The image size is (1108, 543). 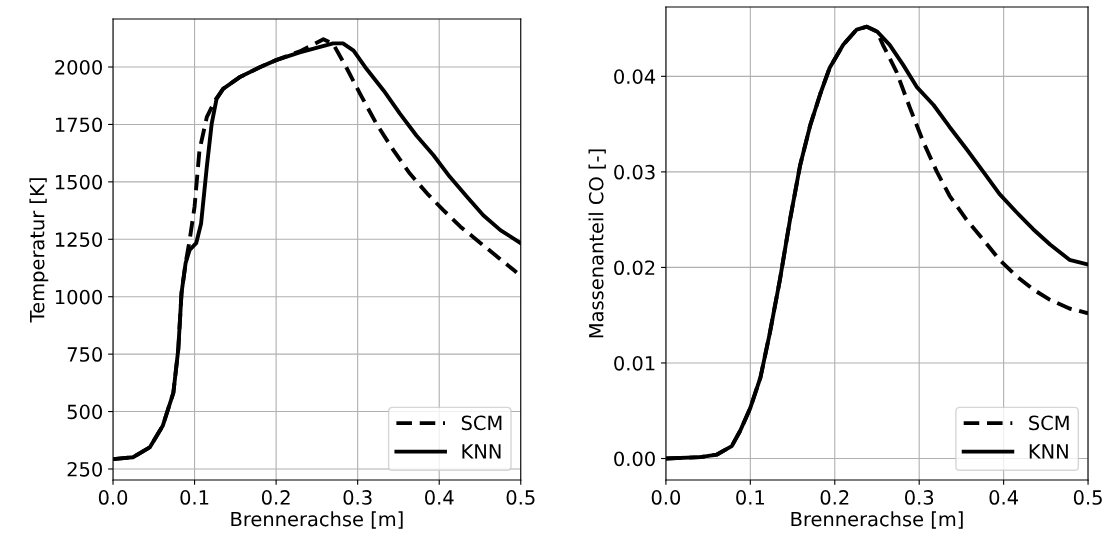 What do you see at coordinates (634, 268) in the screenshot?
I see `y-tick-label: 0.02` at bounding box center [634, 268].